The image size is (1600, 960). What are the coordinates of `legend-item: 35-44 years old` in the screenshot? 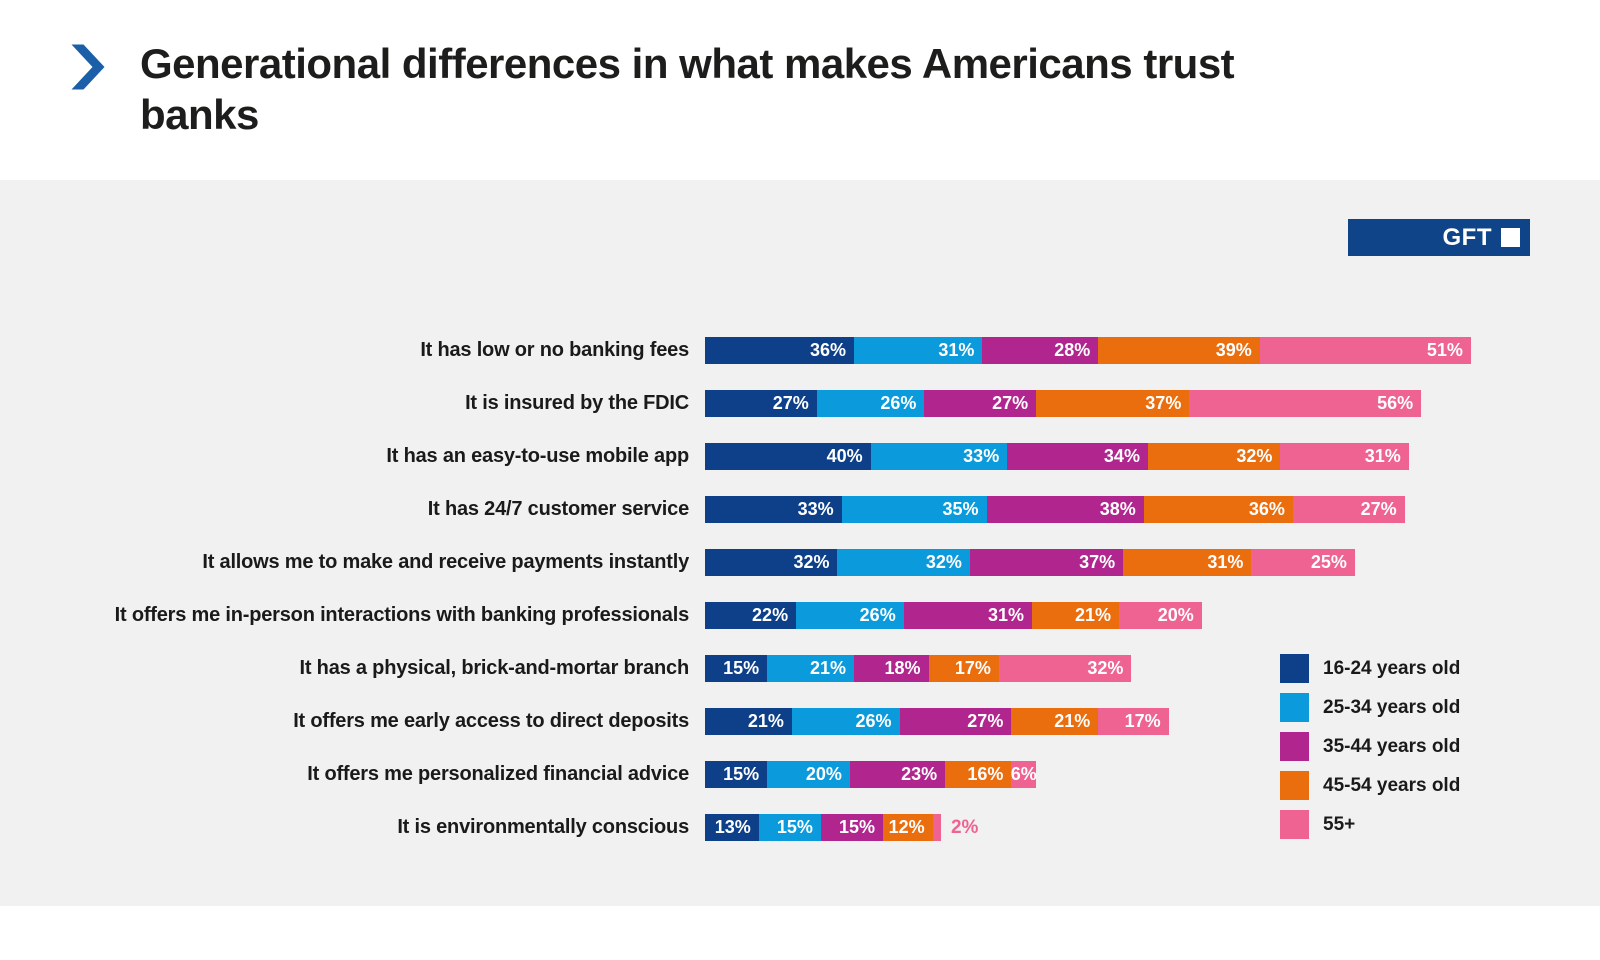 It's located at (1370, 746).